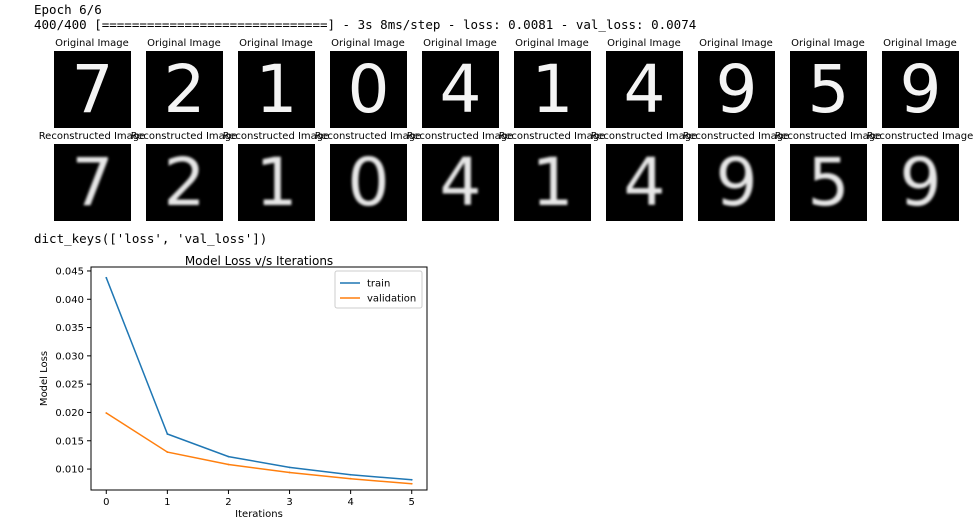 This screenshot has width=977, height=524. What do you see at coordinates (69, 356) in the screenshot?
I see `y-tick-label: 0.030` at bounding box center [69, 356].